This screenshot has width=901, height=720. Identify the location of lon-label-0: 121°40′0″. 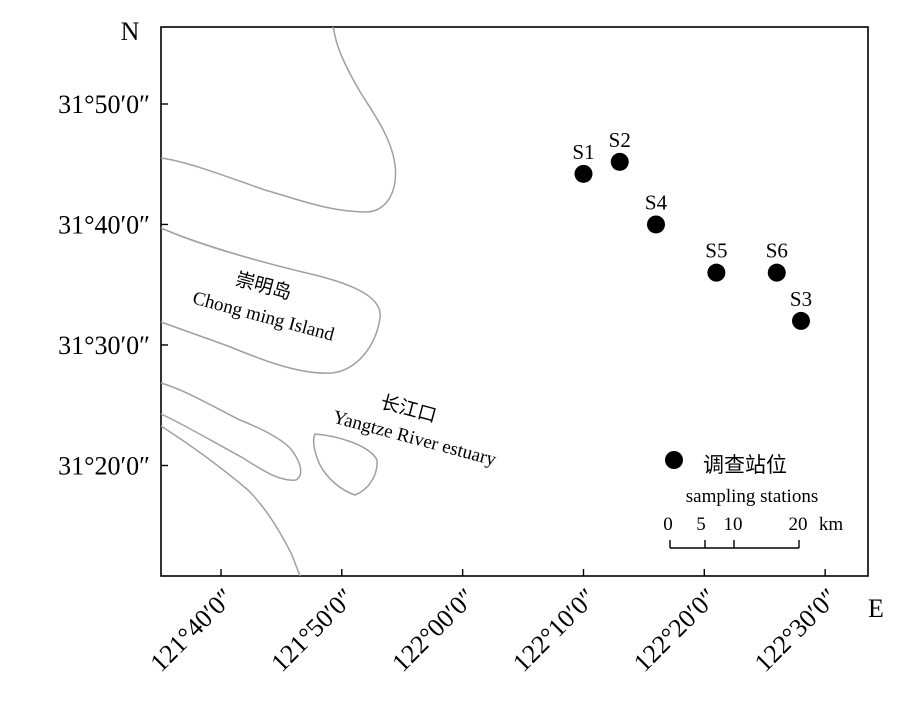
(192, 630).